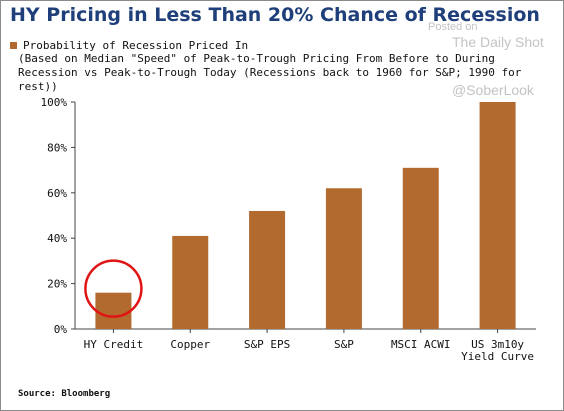 The width and height of the screenshot is (564, 411). I want to click on watermark-handle: @SoberLook, so click(493, 90).